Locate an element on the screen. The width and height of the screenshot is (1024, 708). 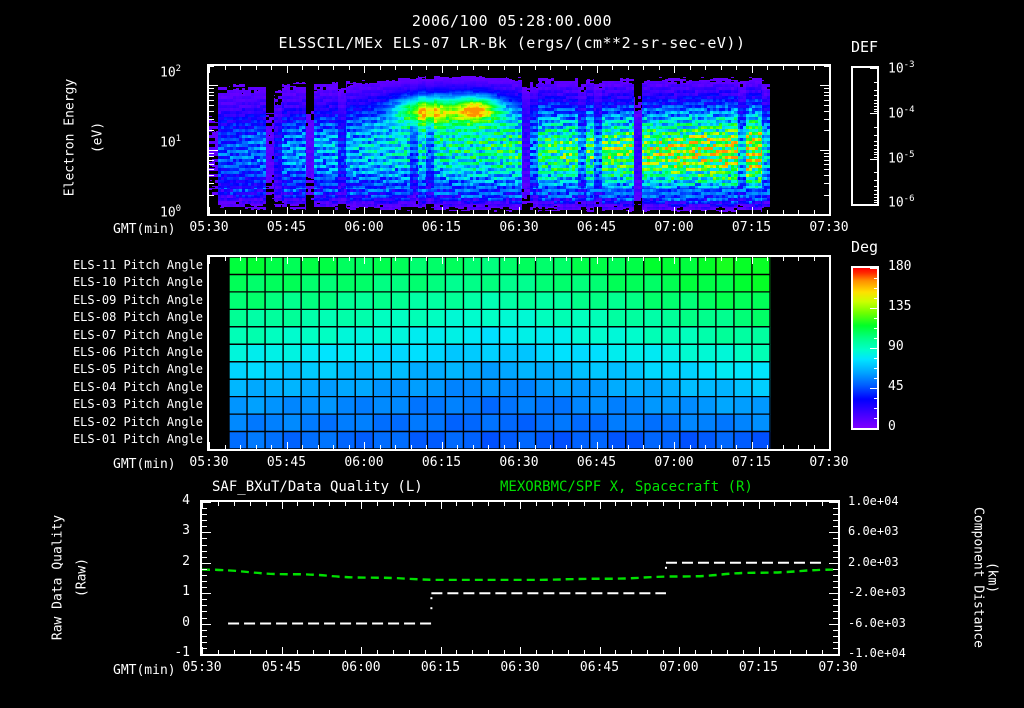
def-tick-label-2: 10⁻⁴ is located at coordinates (901, 113).